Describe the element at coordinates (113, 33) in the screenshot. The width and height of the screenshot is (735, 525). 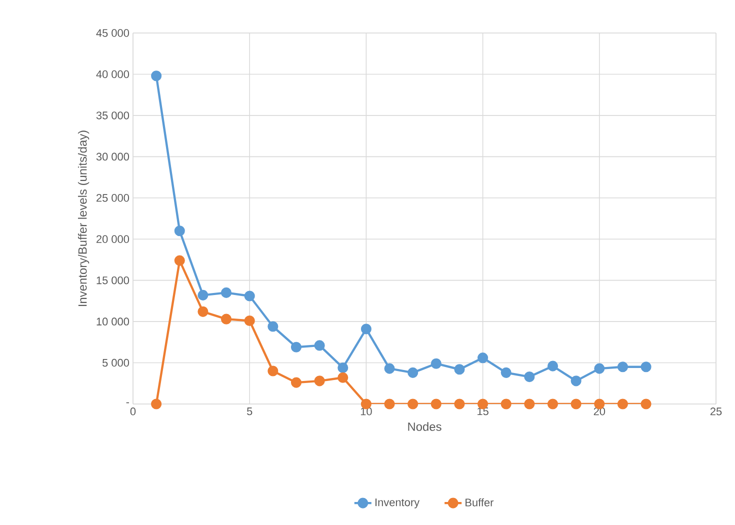
I see `y-tick-label: 45 000` at that location.